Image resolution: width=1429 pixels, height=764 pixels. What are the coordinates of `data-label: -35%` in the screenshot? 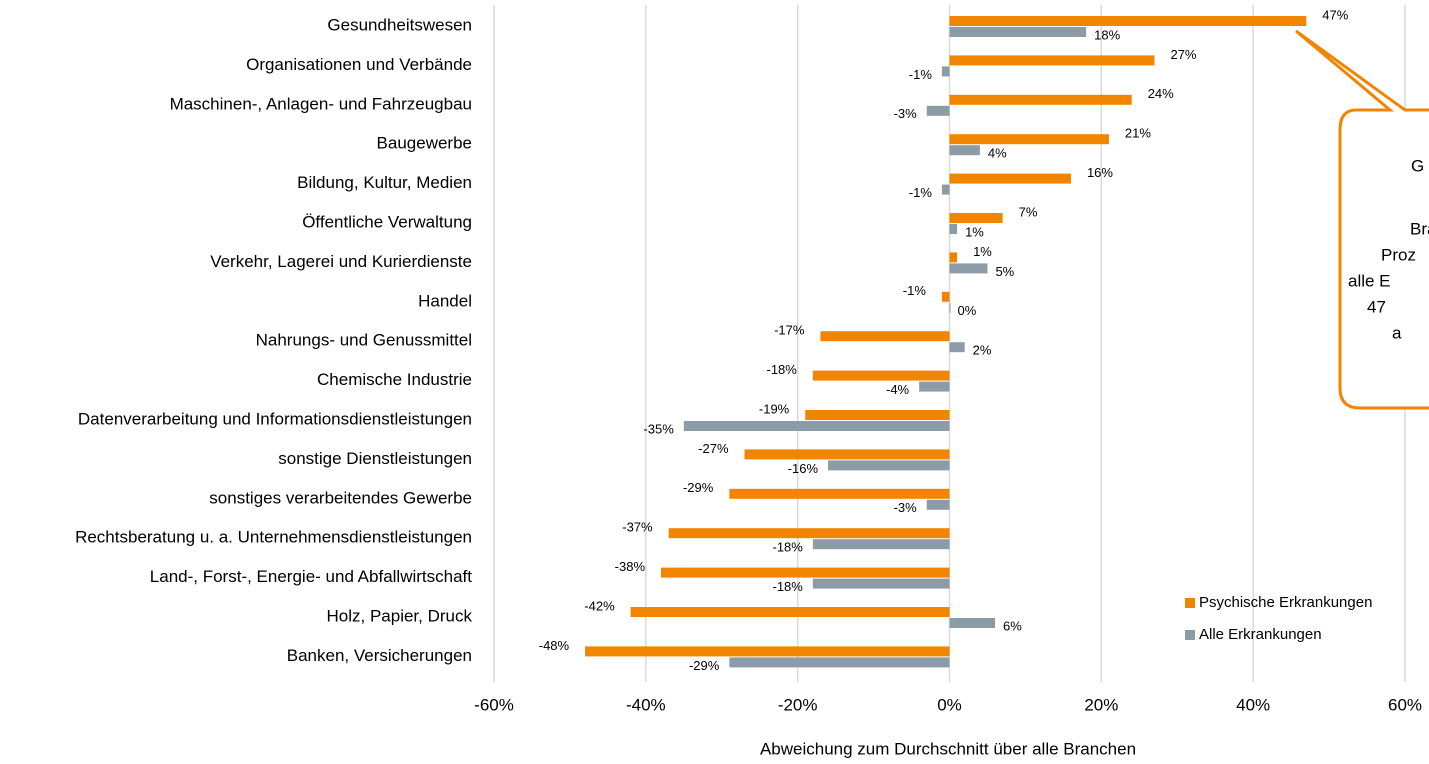 It's located at (658, 428).